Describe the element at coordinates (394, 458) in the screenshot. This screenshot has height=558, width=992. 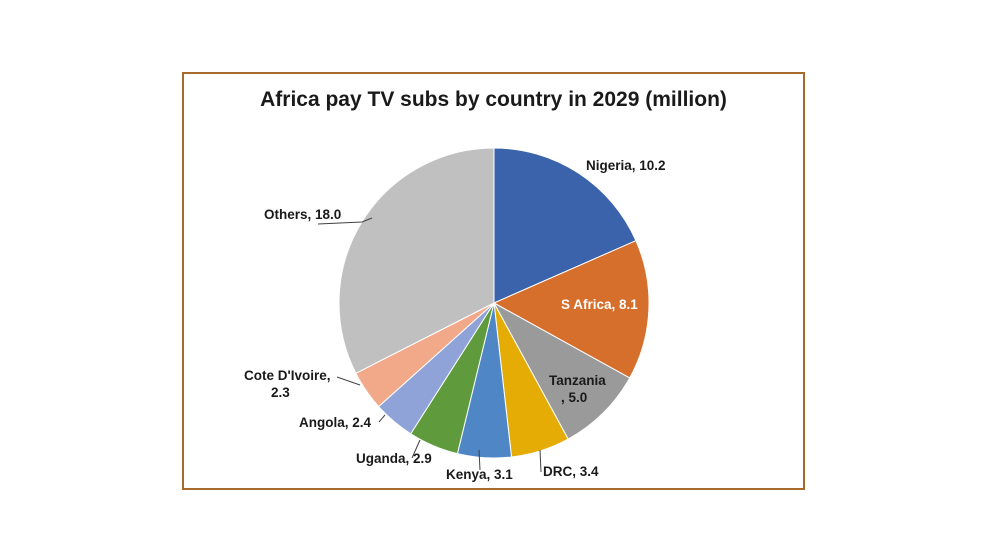
I see `slice-label: Uganda, 2.9` at that location.